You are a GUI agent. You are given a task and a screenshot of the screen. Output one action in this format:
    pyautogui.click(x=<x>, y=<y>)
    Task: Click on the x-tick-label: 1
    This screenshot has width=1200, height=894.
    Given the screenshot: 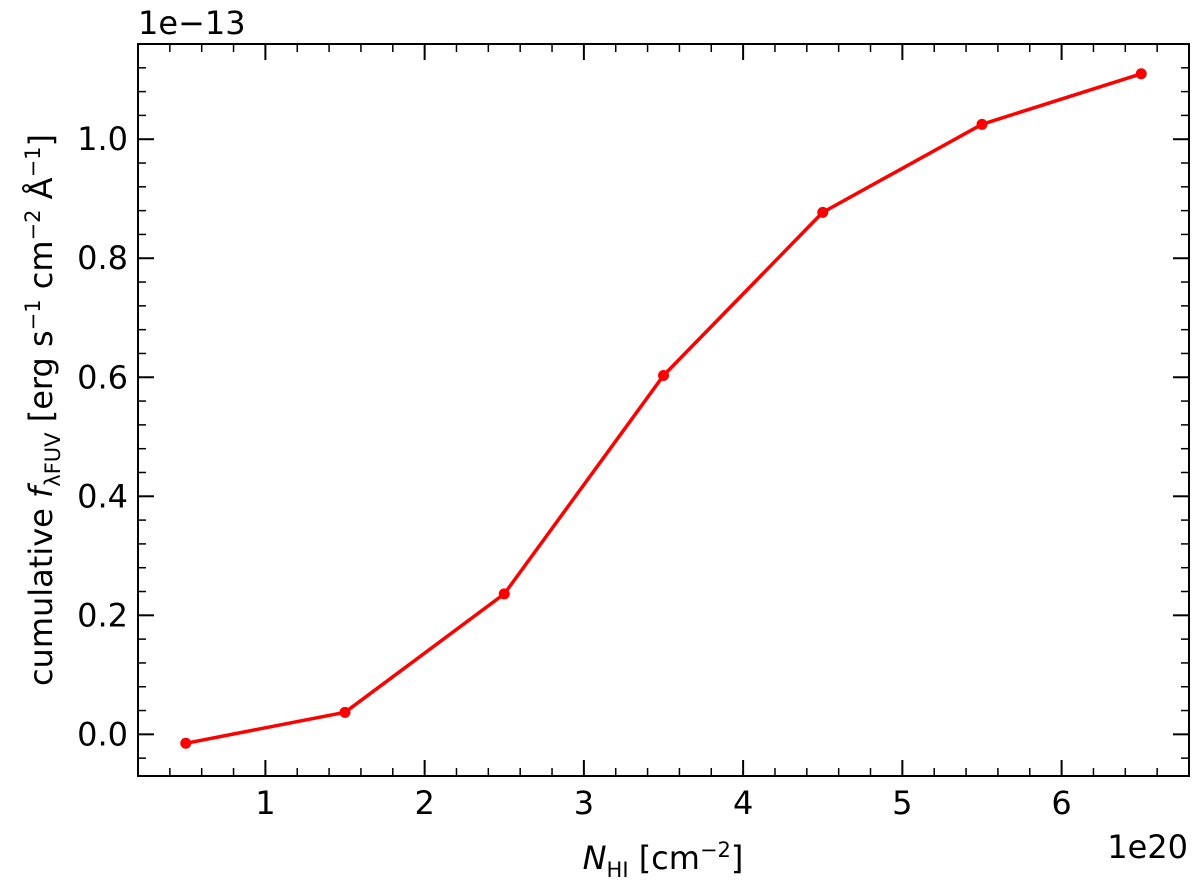 What is the action you would take?
    pyautogui.click(x=265, y=803)
    